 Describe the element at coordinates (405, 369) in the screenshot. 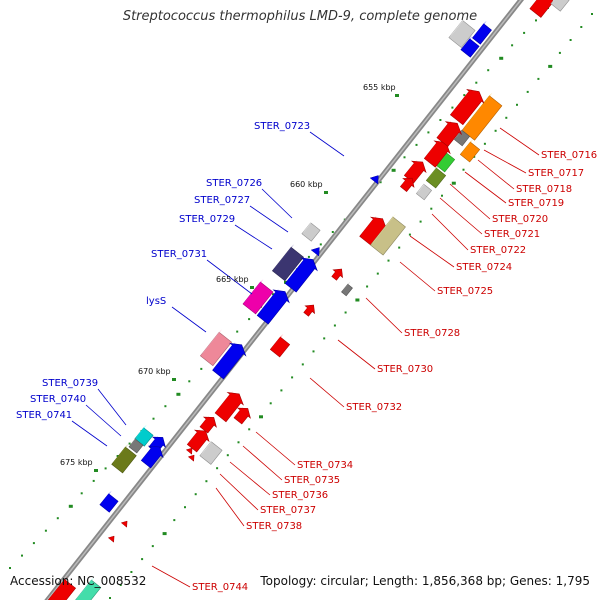

I see `gene-label-ster-0730: STER_0730` at that location.